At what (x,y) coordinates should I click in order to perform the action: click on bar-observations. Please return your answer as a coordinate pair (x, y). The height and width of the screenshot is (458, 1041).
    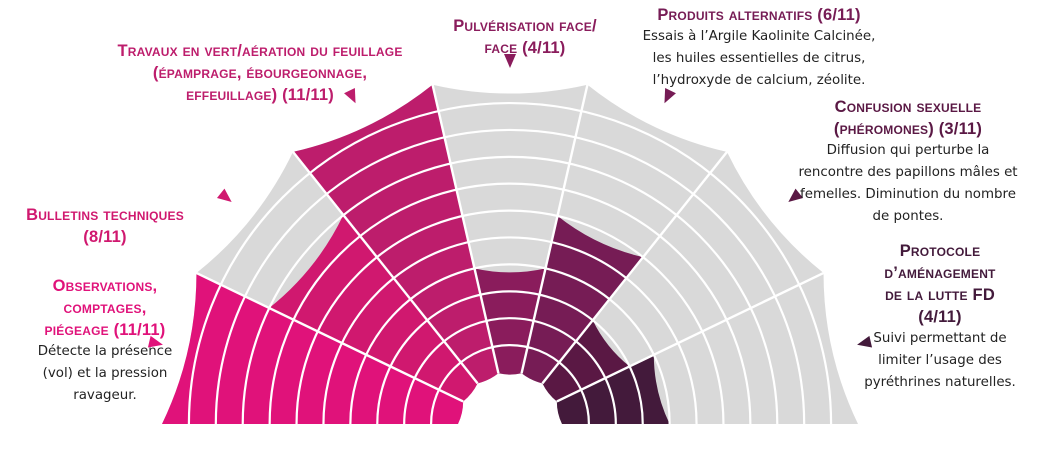
    Looking at the image, I should click on (313, 348).